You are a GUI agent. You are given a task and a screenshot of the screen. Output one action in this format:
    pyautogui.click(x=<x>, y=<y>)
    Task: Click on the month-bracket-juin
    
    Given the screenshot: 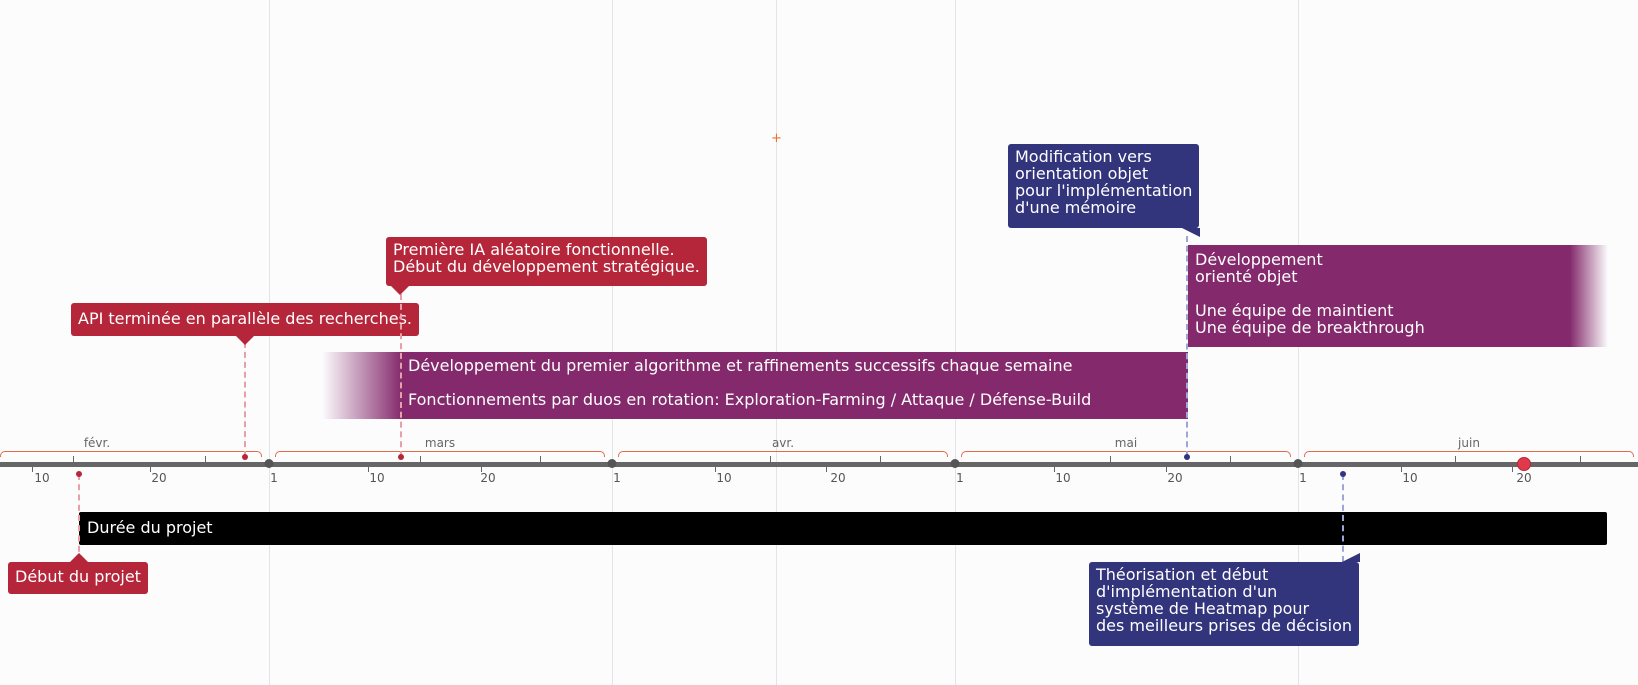 What is the action you would take?
    pyautogui.click(x=1469, y=454)
    